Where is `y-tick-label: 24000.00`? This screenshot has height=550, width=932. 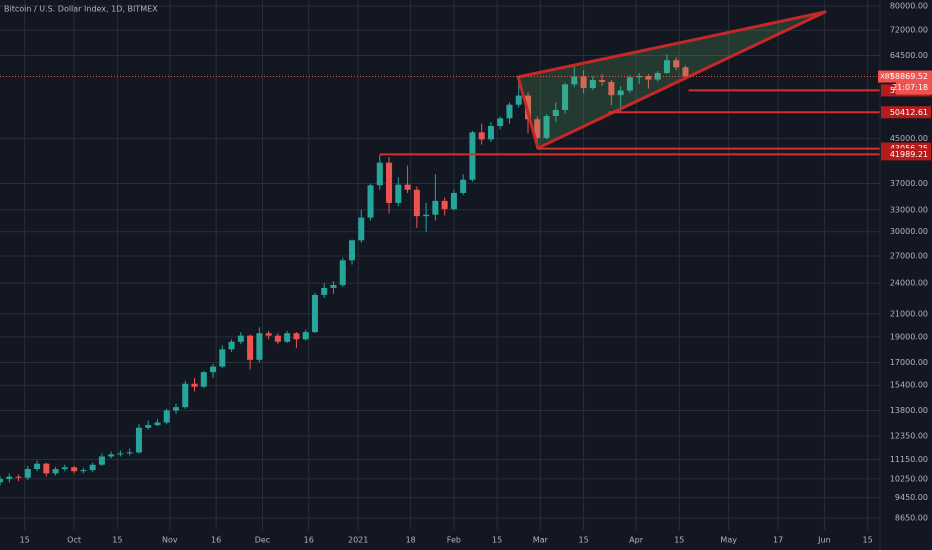 y-tick-label: 24000.00 is located at coordinates (909, 283).